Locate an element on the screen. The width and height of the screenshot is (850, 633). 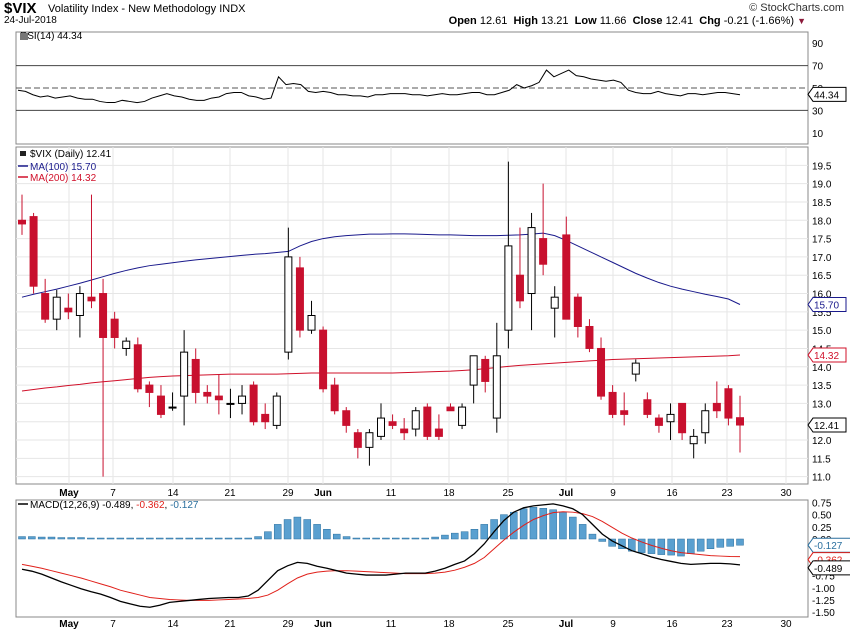
macd-last-label: -0.489 is located at coordinates (828, 569).